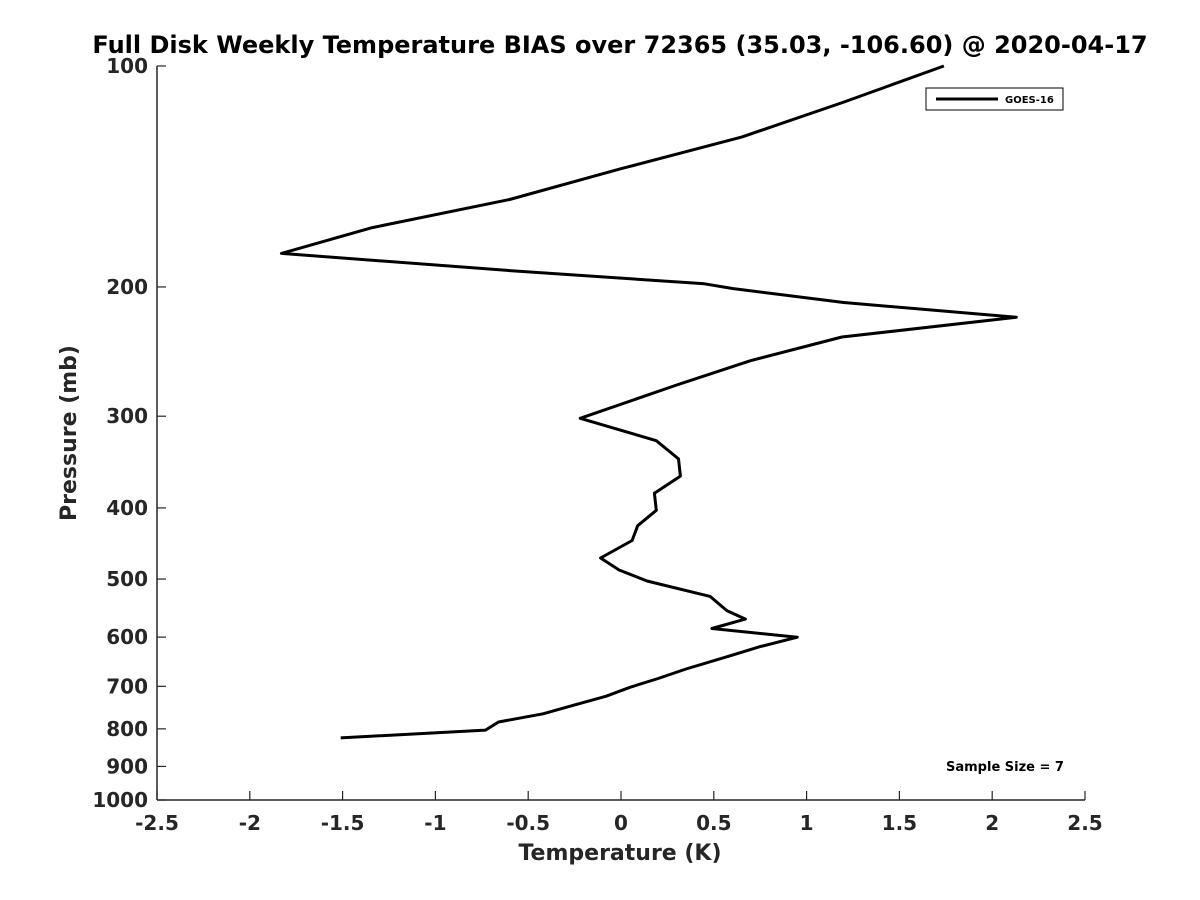 This screenshot has height=900, width=1200. Describe the element at coordinates (127, 729) in the screenshot. I see `y-tick-label: 800` at that location.